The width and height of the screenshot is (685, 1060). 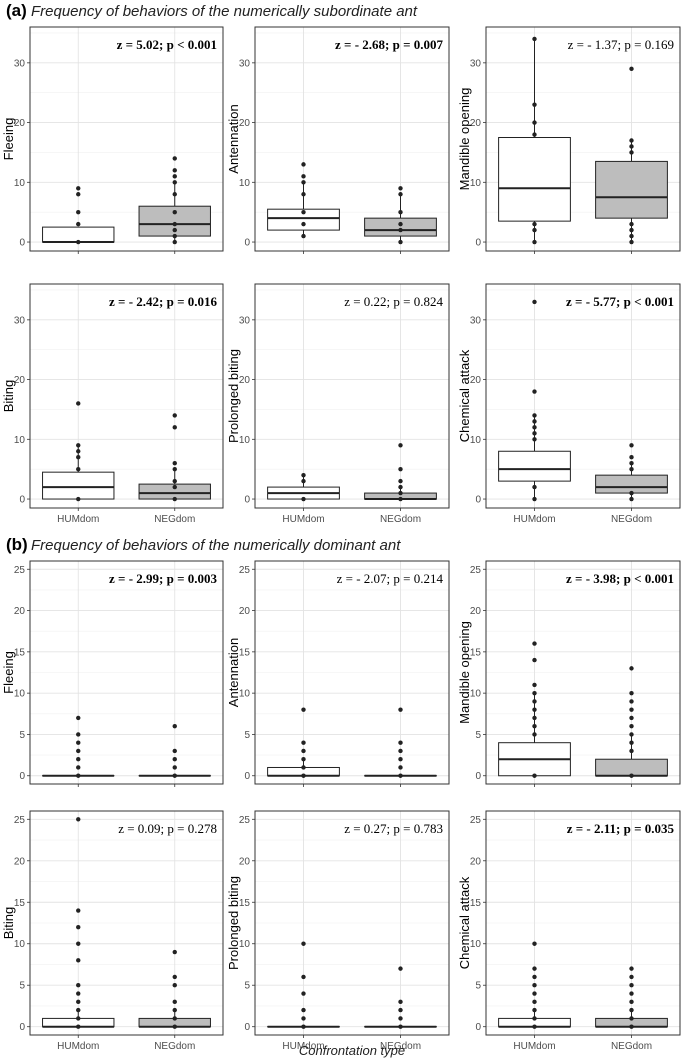 What do you see at coordinates (163, 301) in the screenshot?
I see `stat-annotation: z = - 2.42; p = 0.016` at bounding box center [163, 301].